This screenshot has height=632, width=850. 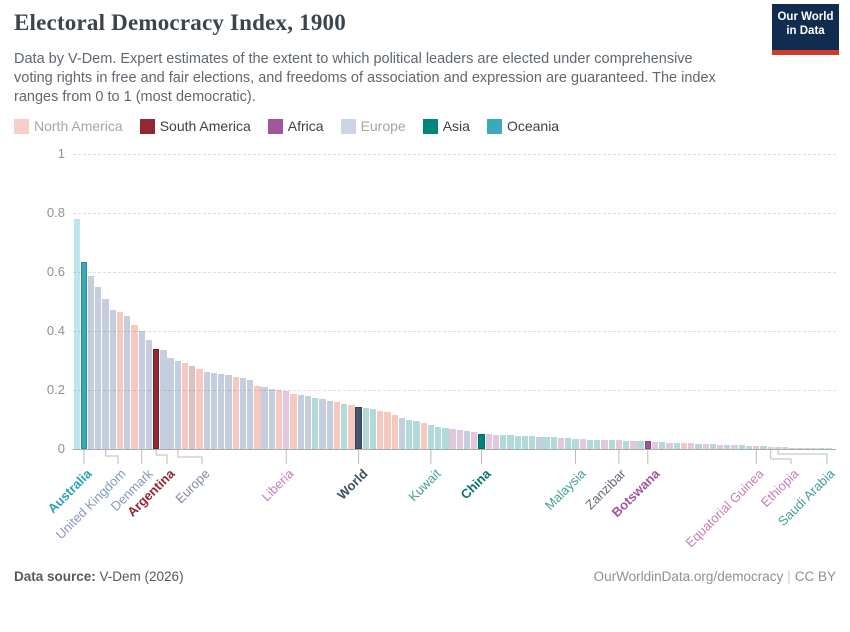 I want to click on x-axis-label-ethiopia: Ethiopia, so click(x=779, y=488).